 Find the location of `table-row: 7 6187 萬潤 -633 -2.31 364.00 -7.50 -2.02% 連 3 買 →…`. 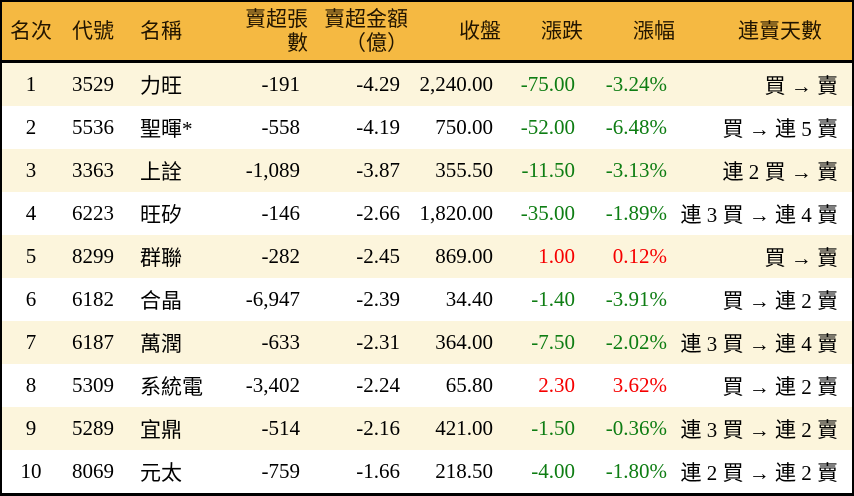

table-row: 7 6187 萬潤 -633 -2.31 364.00 -7.50 -2.02% 連 3 買 →… is located at coordinates (427, 342).